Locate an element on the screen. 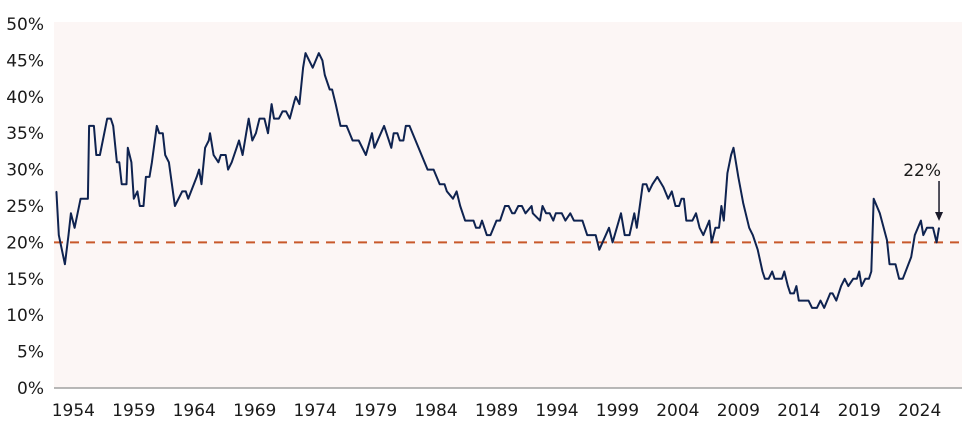 This screenshot has height=432, width=972. y-tick-label: 35% is located at coordinates (25, 134).